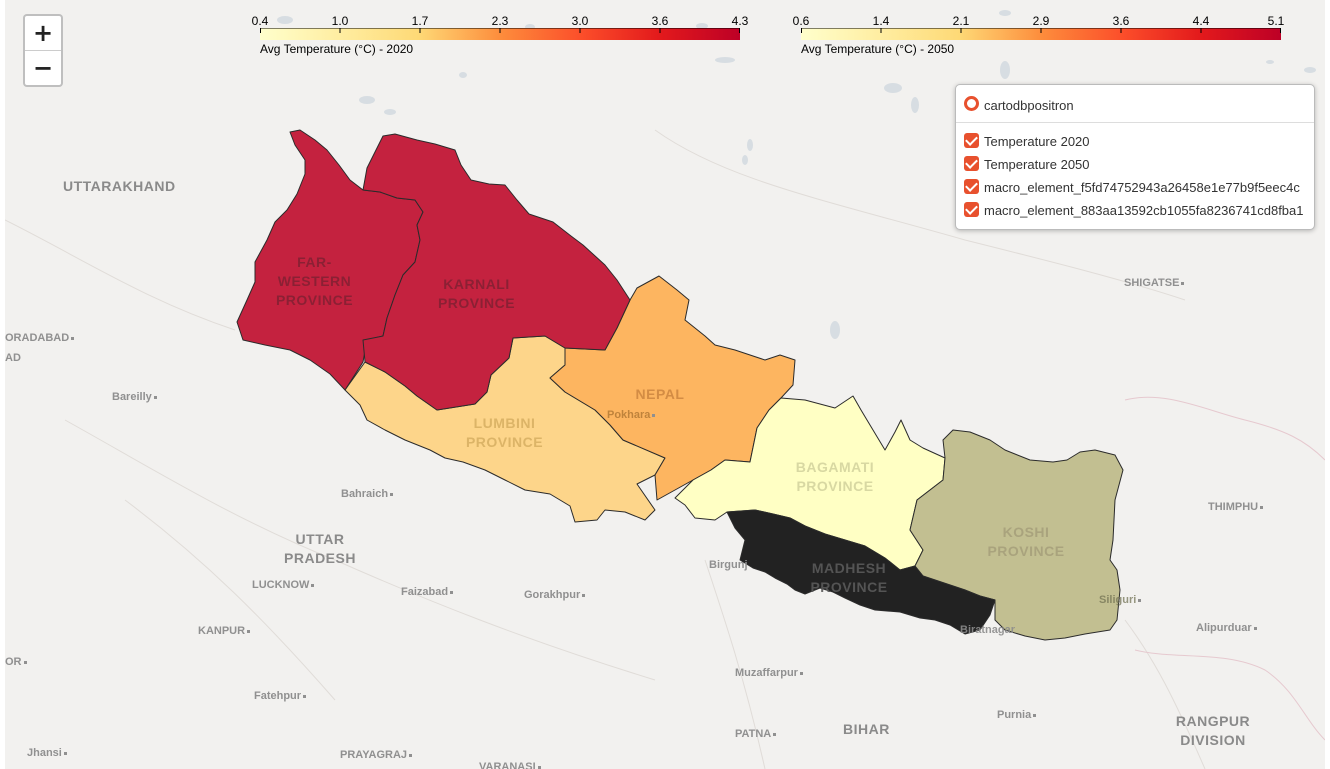  What do you see at coordinates (427, 592) in the screenshot?
I see `city-label-faizabad: Faizabad` at bounding box center [427, 592].